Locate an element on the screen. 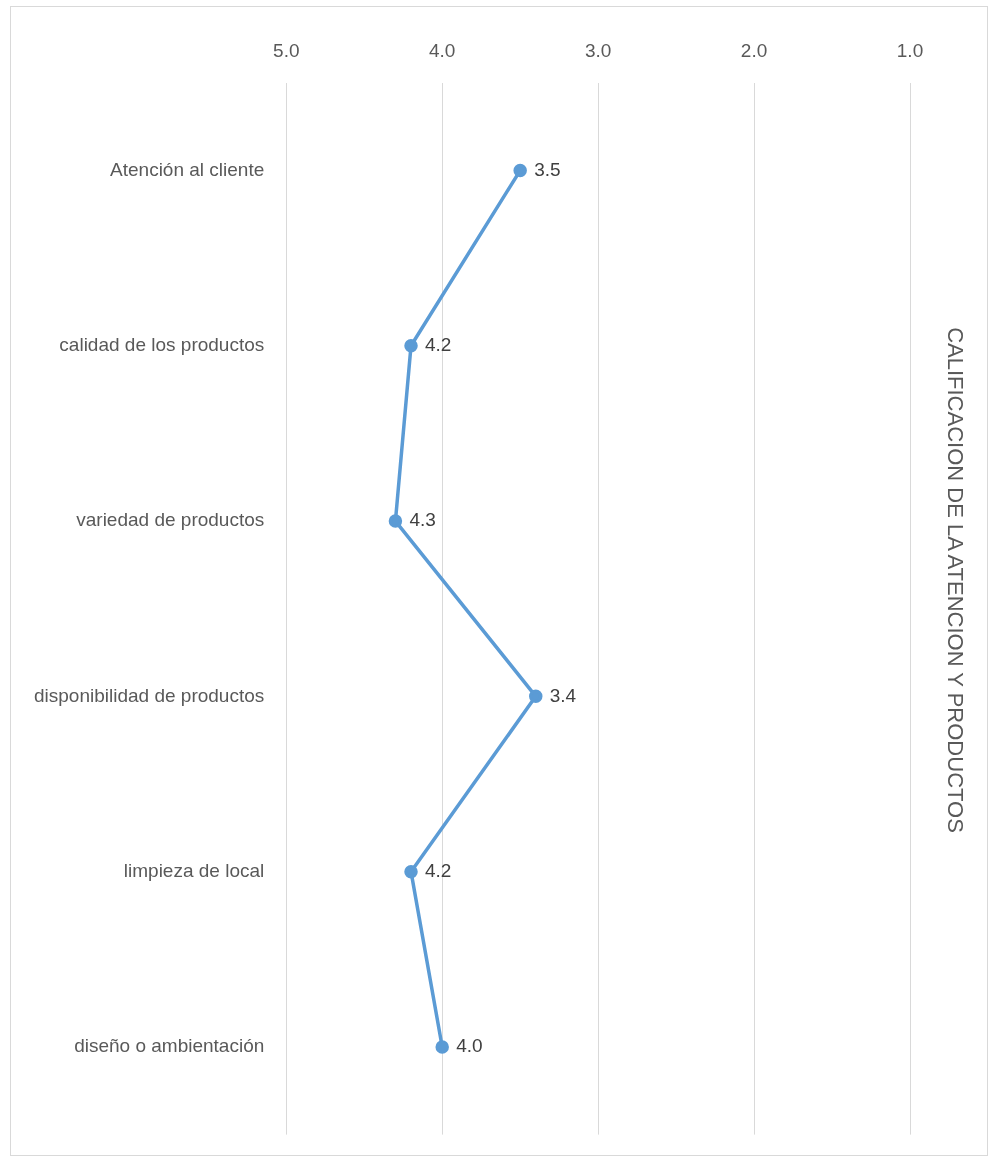  x-tick-label: 4.0 is located at coordinates (442, 50).